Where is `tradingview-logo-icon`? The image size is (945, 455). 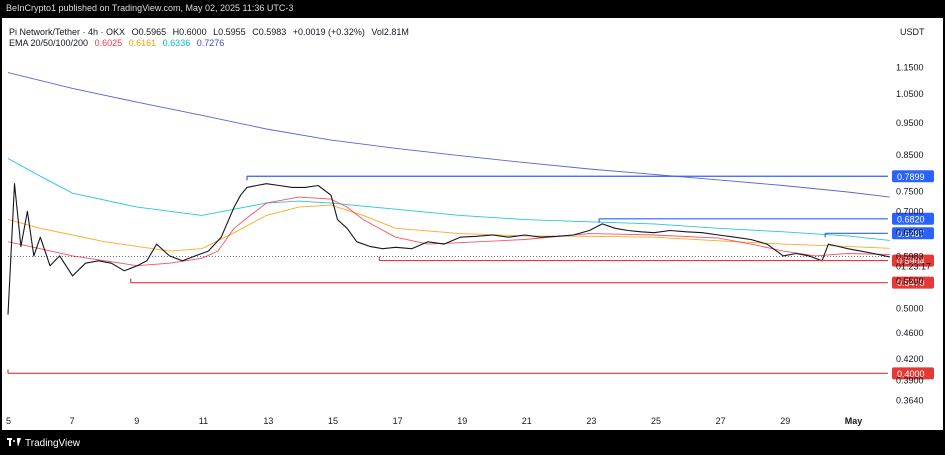
tradingview-logo-icon is located at coordinates (14, 442).